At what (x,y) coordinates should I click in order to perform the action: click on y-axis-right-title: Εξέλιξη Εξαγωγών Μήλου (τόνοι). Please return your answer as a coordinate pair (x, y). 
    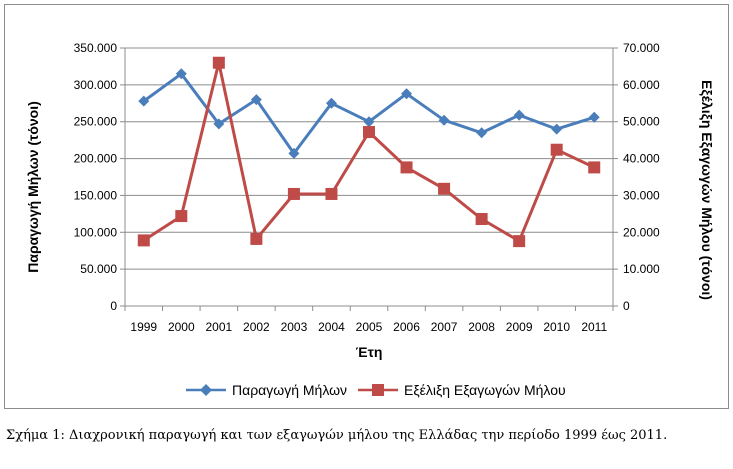
    Looking at the image, I should click on (707, 190).